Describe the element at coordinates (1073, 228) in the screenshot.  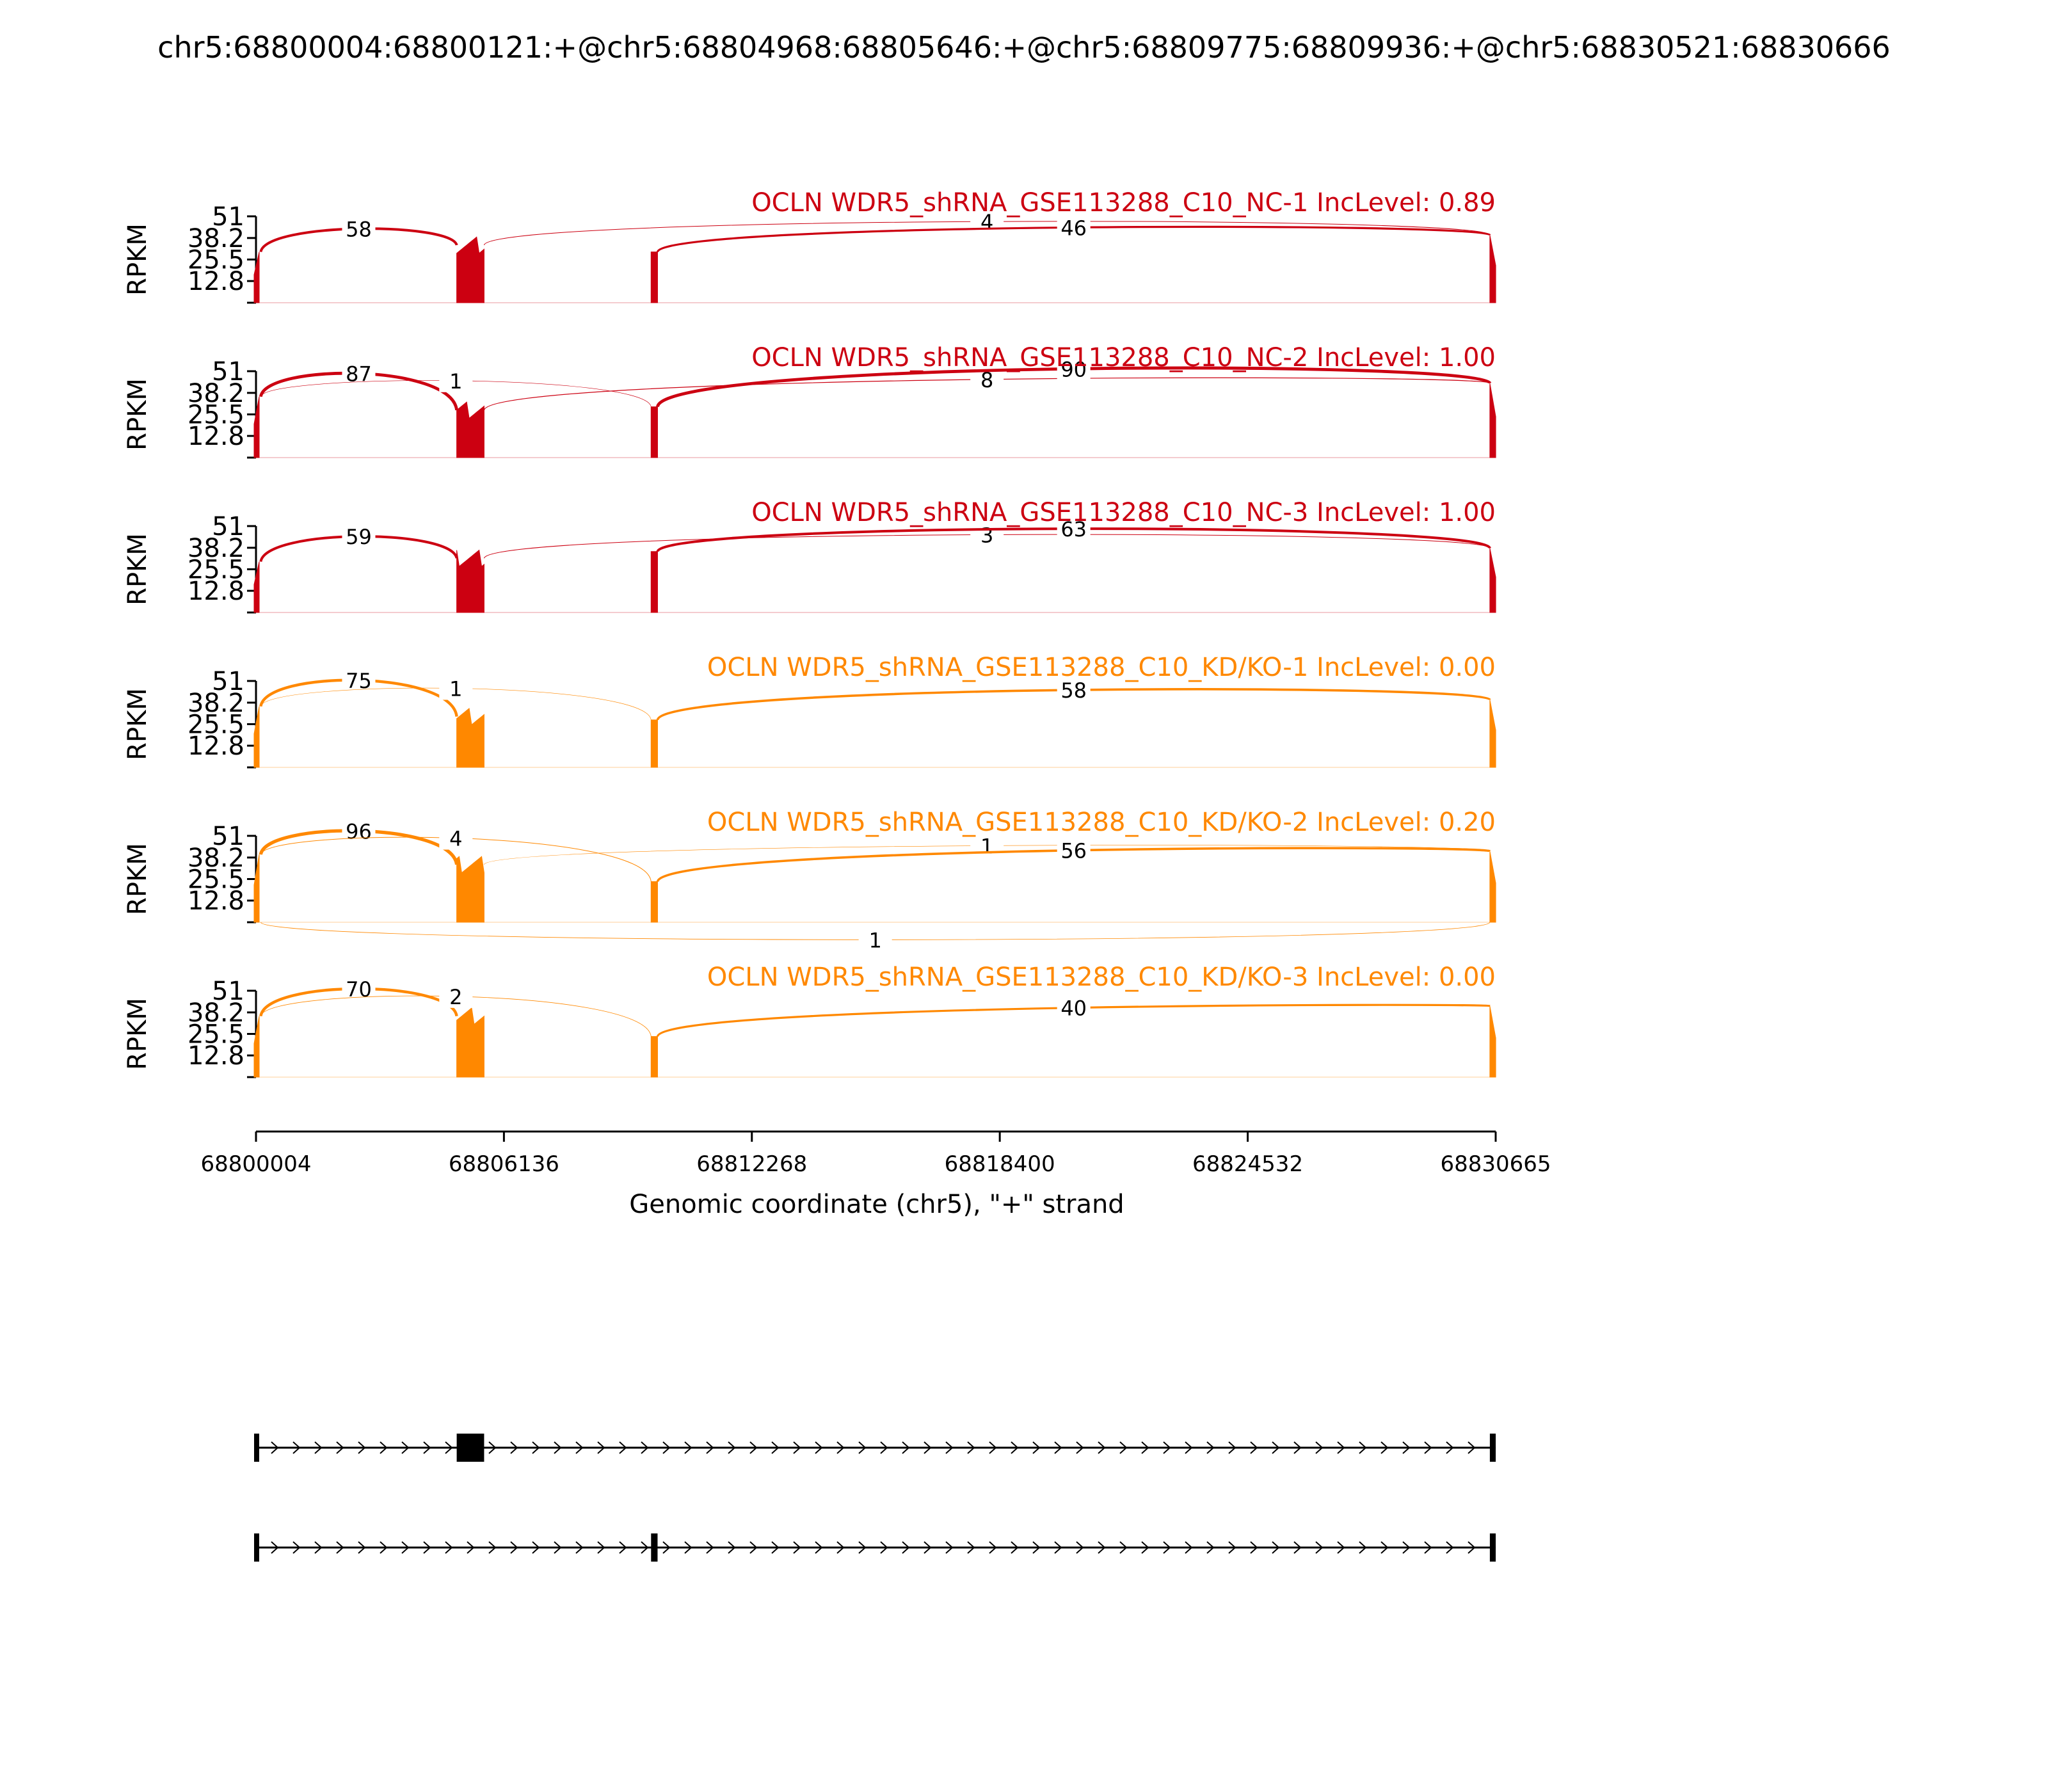
I see `junction-count: 46` at that location.